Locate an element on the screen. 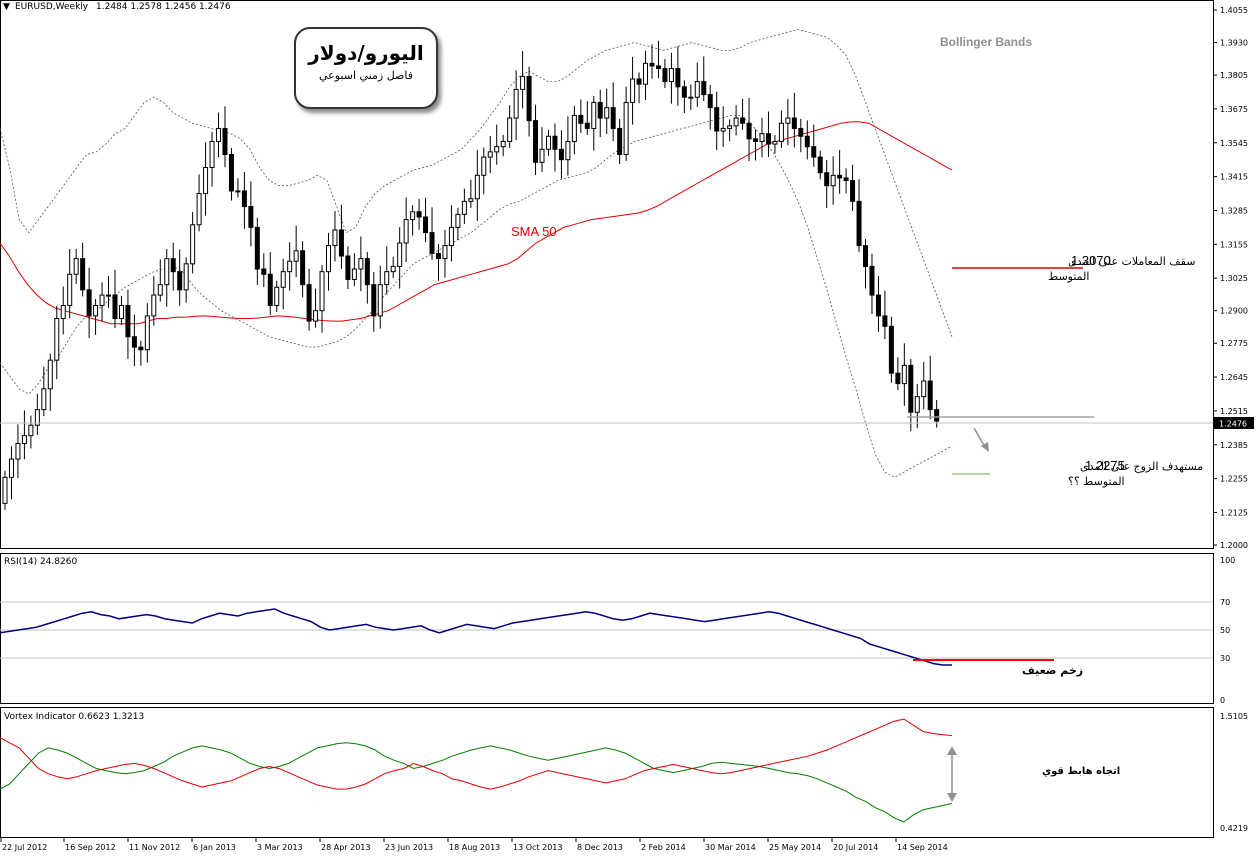 The width and height of the screenshot is (1256, 858). price-tick-label: 1.3675 is located at coordinates (1234, 109).